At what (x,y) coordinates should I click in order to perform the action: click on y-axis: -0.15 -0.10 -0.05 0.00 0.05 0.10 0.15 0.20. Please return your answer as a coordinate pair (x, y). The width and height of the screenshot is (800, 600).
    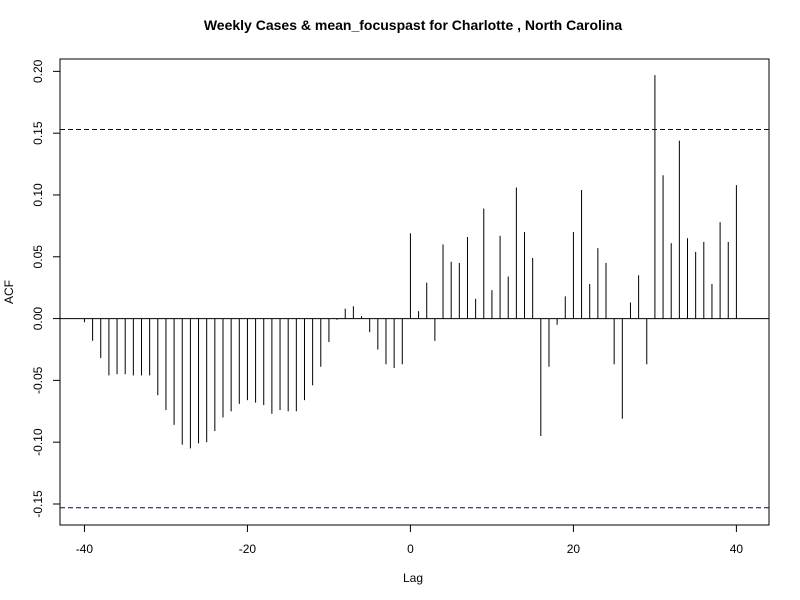
    Looking at the image, I should click on (45, 288).